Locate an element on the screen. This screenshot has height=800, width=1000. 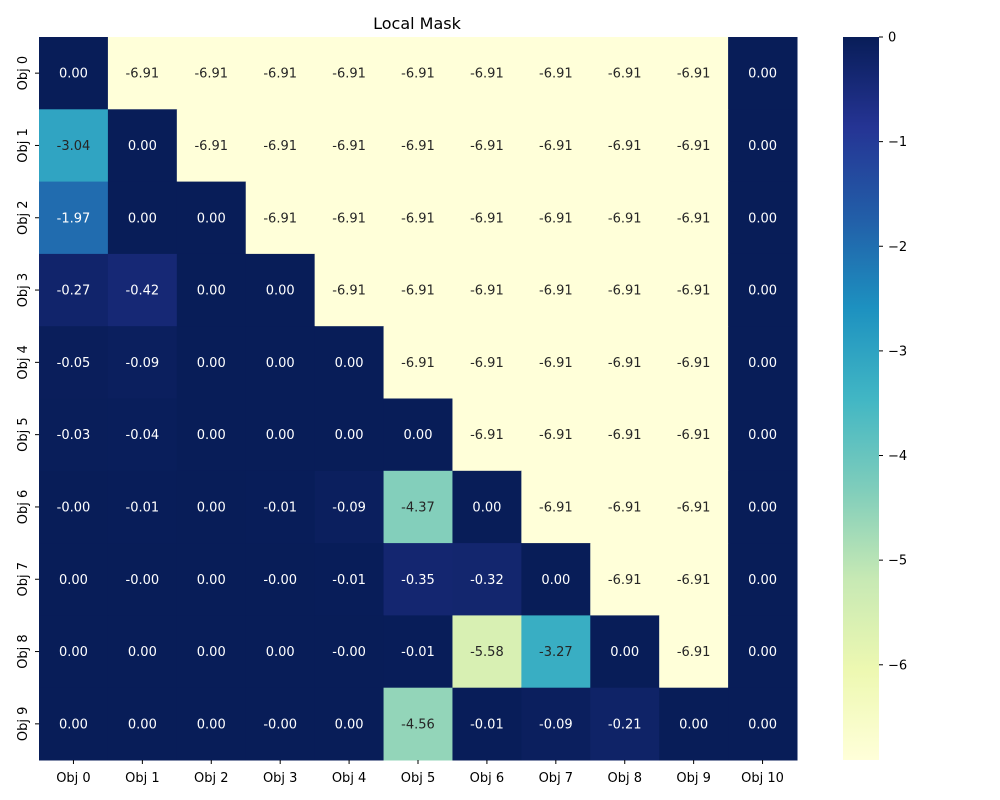
cell-value-label: -0.21 is located at coordinates (625, 724).